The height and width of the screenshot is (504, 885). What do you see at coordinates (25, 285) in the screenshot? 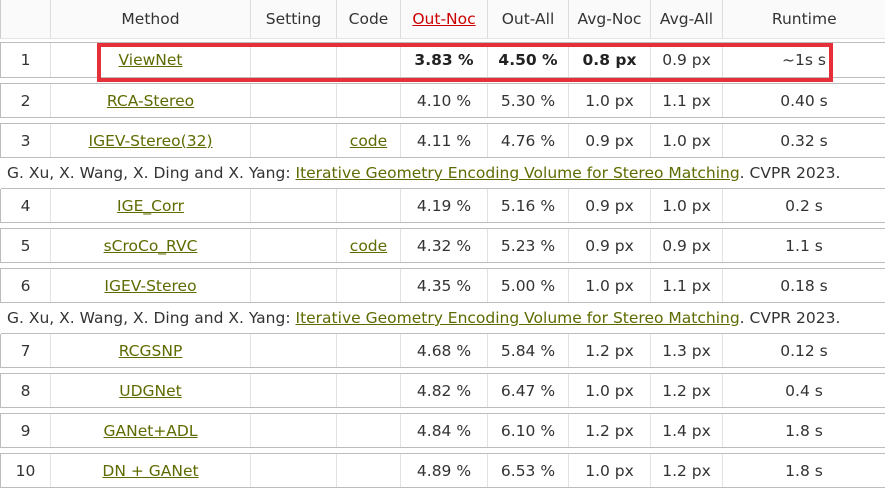
I see `rank-cell: 6` at bounding box center [25, 285].